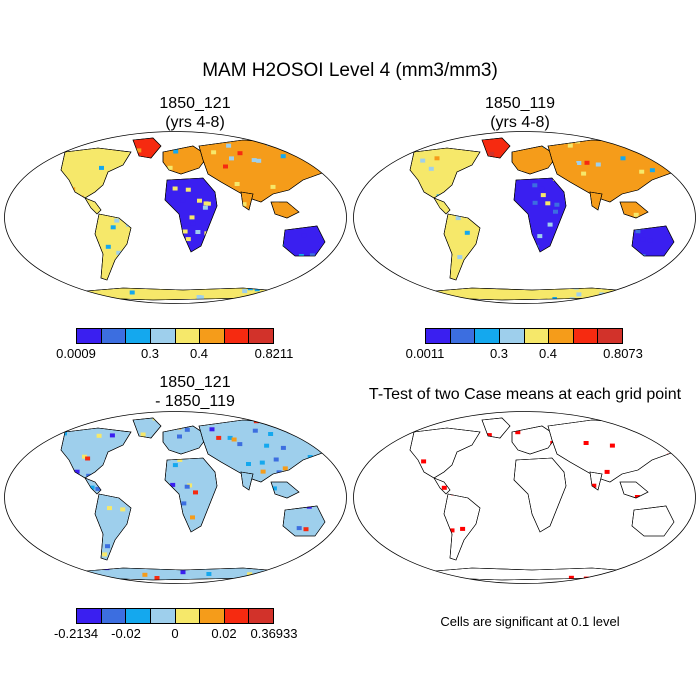 The image size is (700, 700). What do you see at coordinates (425, 353) in the screenshot?
I see `cb2-label-0: 0.0011` at bounding box center [425, 353].